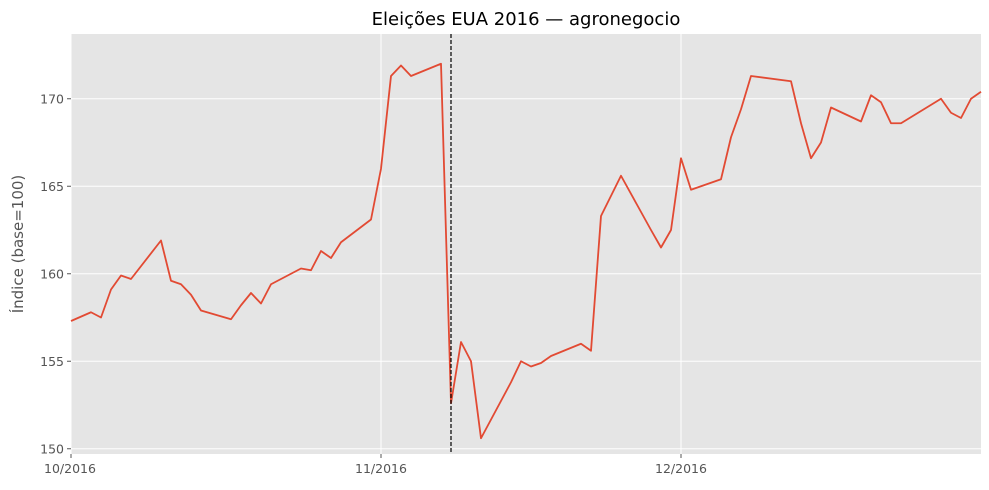  Describe the element at coordinates (52, 448) in the screenshot. I see `y-tick-label: 150` at that location.